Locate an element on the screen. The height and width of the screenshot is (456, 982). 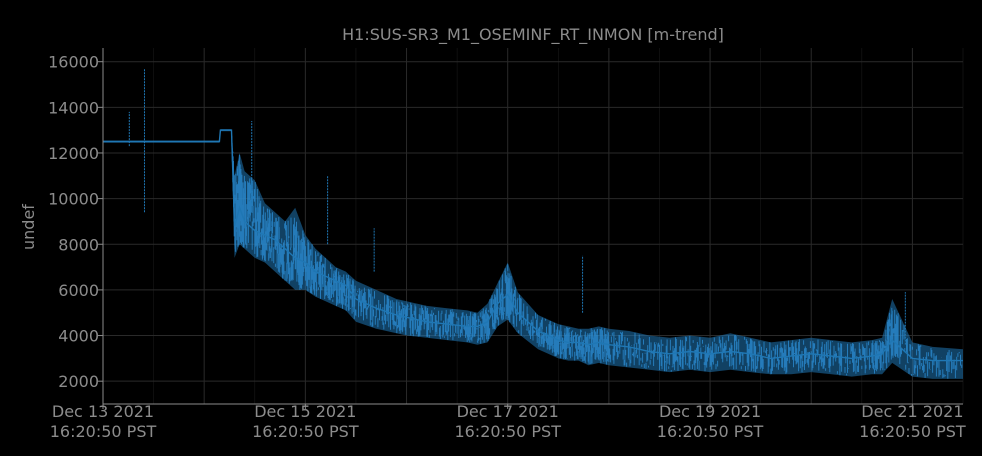
x-tick-label-date: Dec 13 2021 is located at coordinates (103, 411).